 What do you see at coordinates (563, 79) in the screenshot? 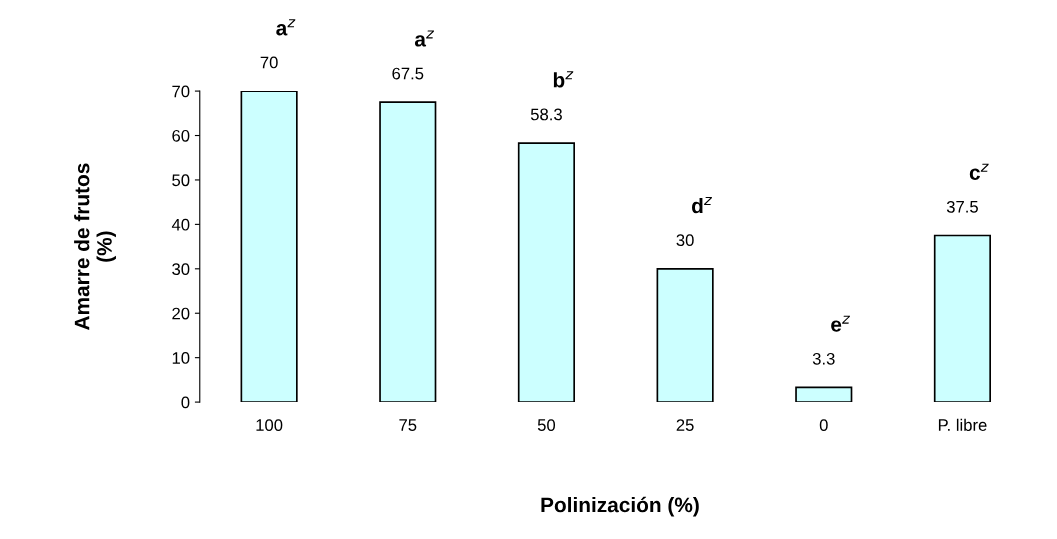
I see `text: b$^{z}$` at bounding box center [563, 79].